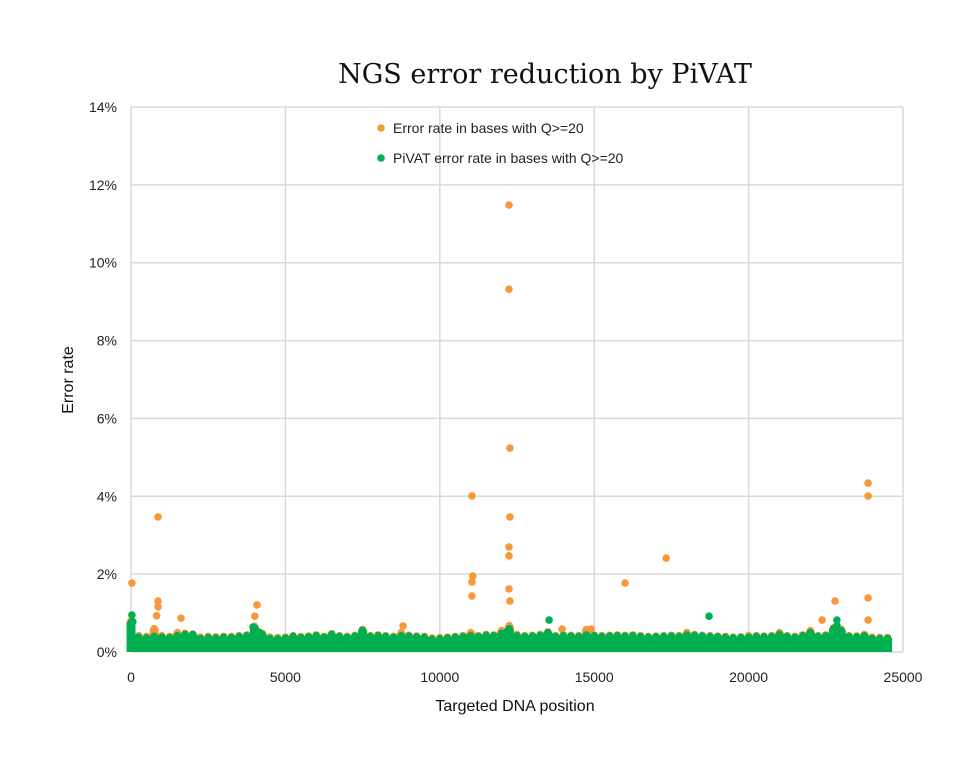 This screenshot has height=768, width=969. What do you see at coordinates (107, 574) in the screenshot?
I see `y-tick-label: 2%` at bounding box center [107, 574].